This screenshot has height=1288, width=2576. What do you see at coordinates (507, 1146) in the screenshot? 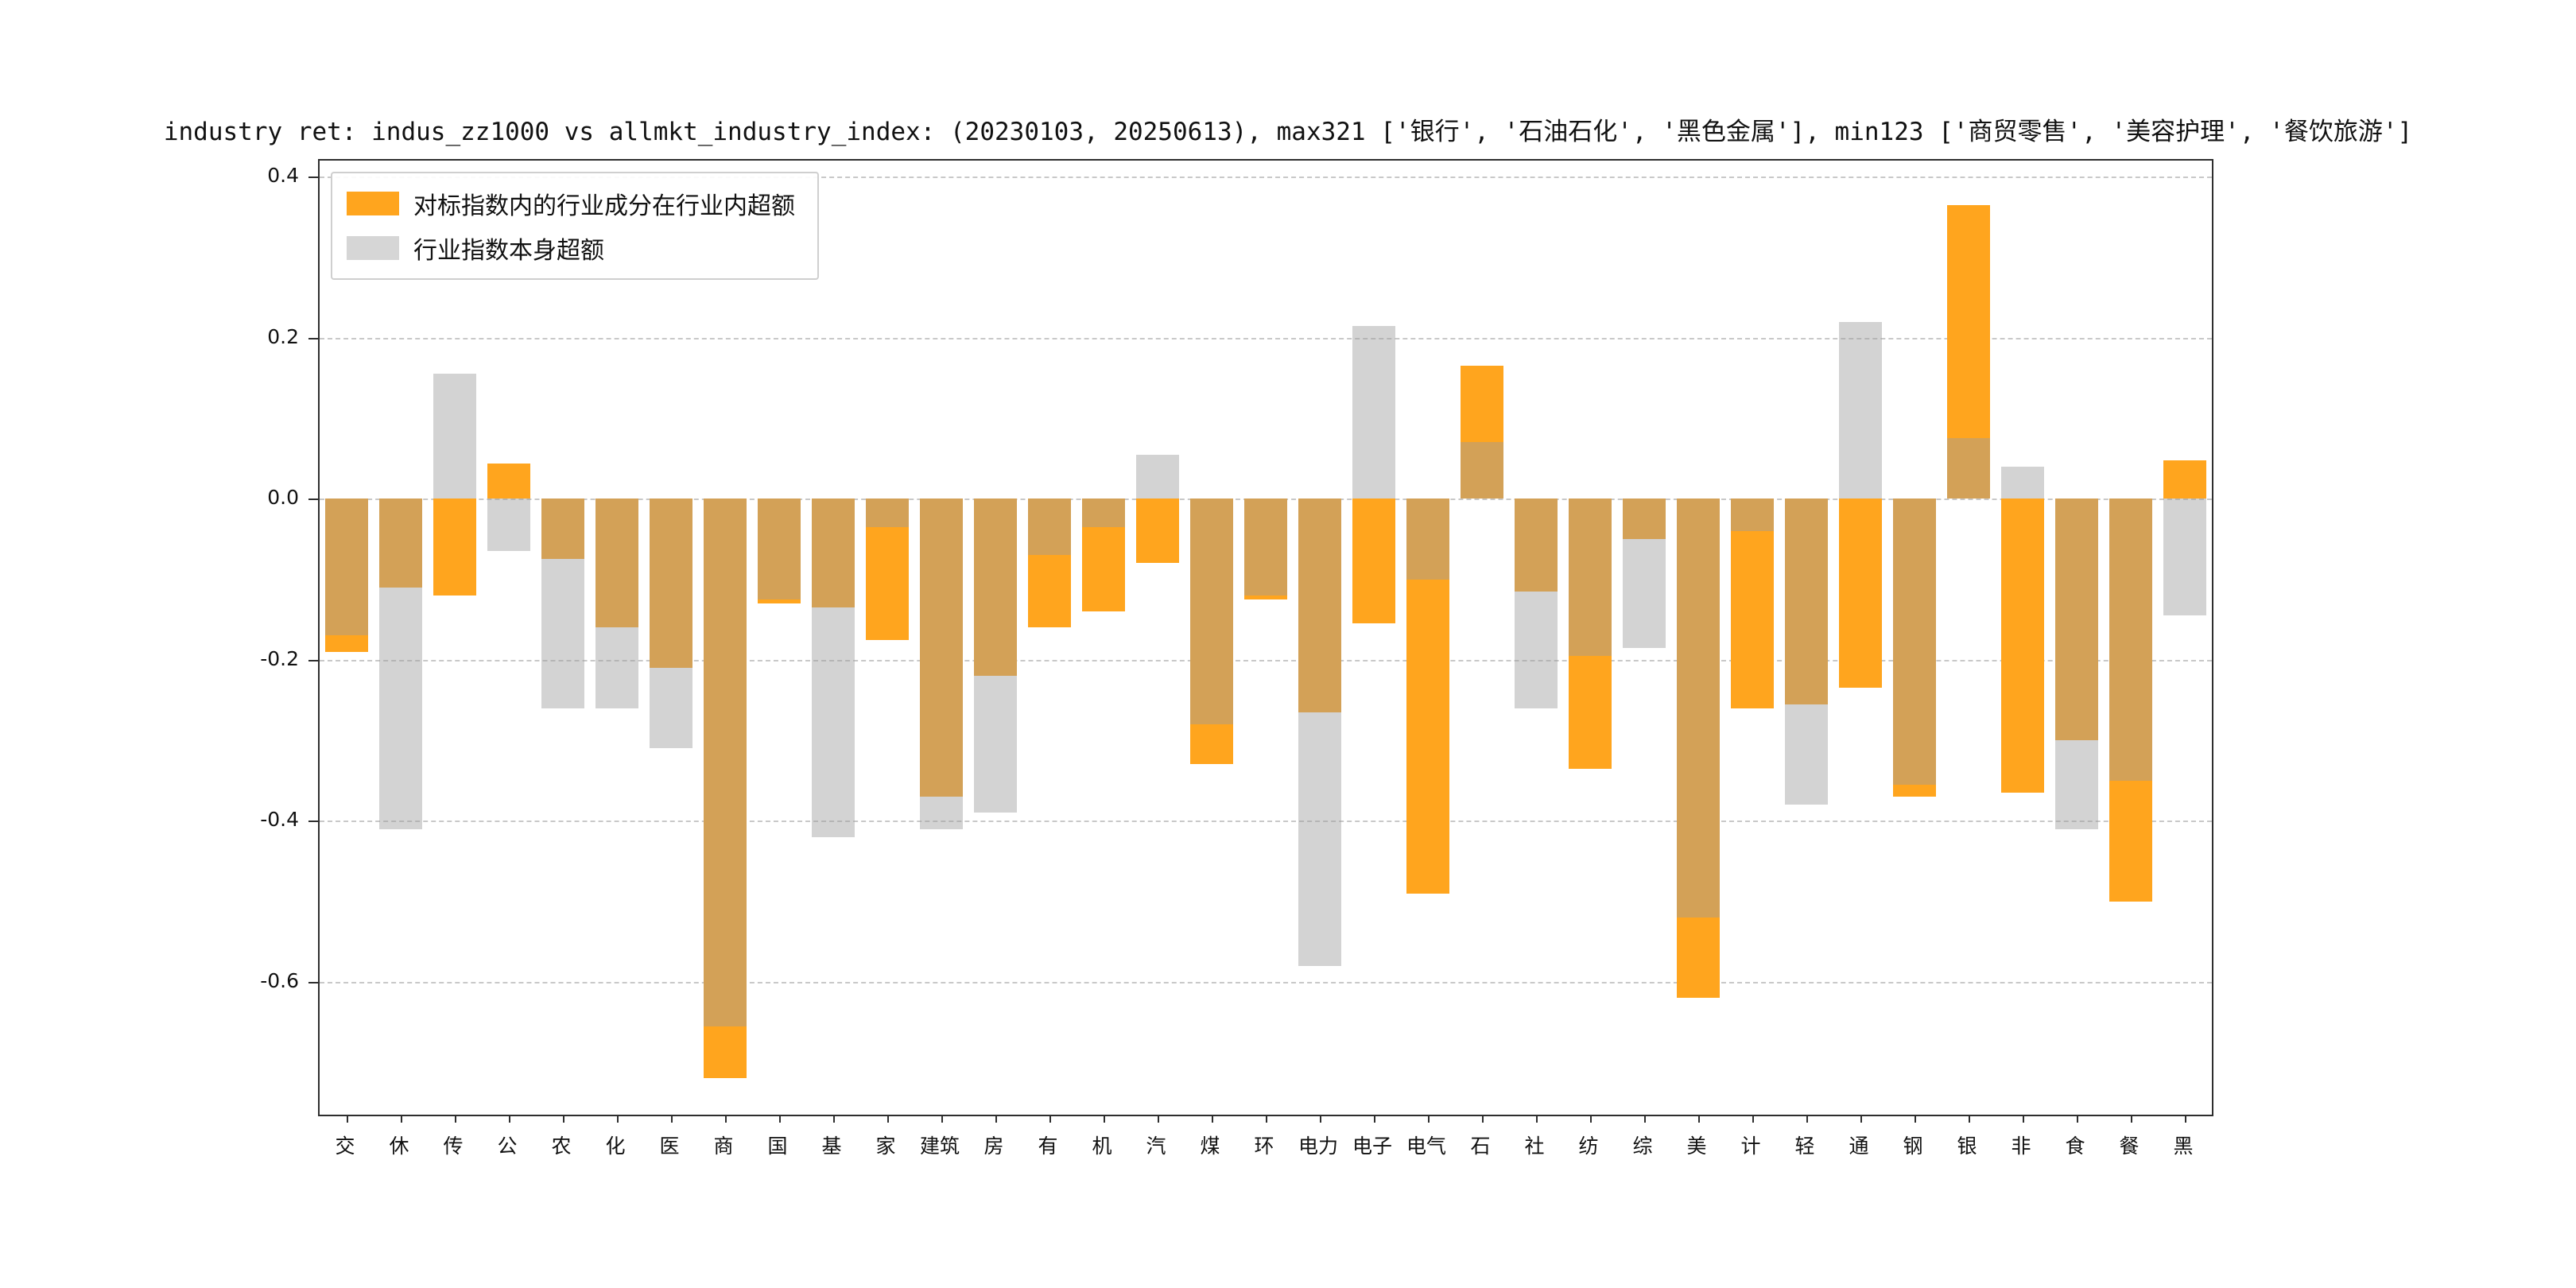
I see `x-tick-label-公: 公` at bounding box center [507, 1146].